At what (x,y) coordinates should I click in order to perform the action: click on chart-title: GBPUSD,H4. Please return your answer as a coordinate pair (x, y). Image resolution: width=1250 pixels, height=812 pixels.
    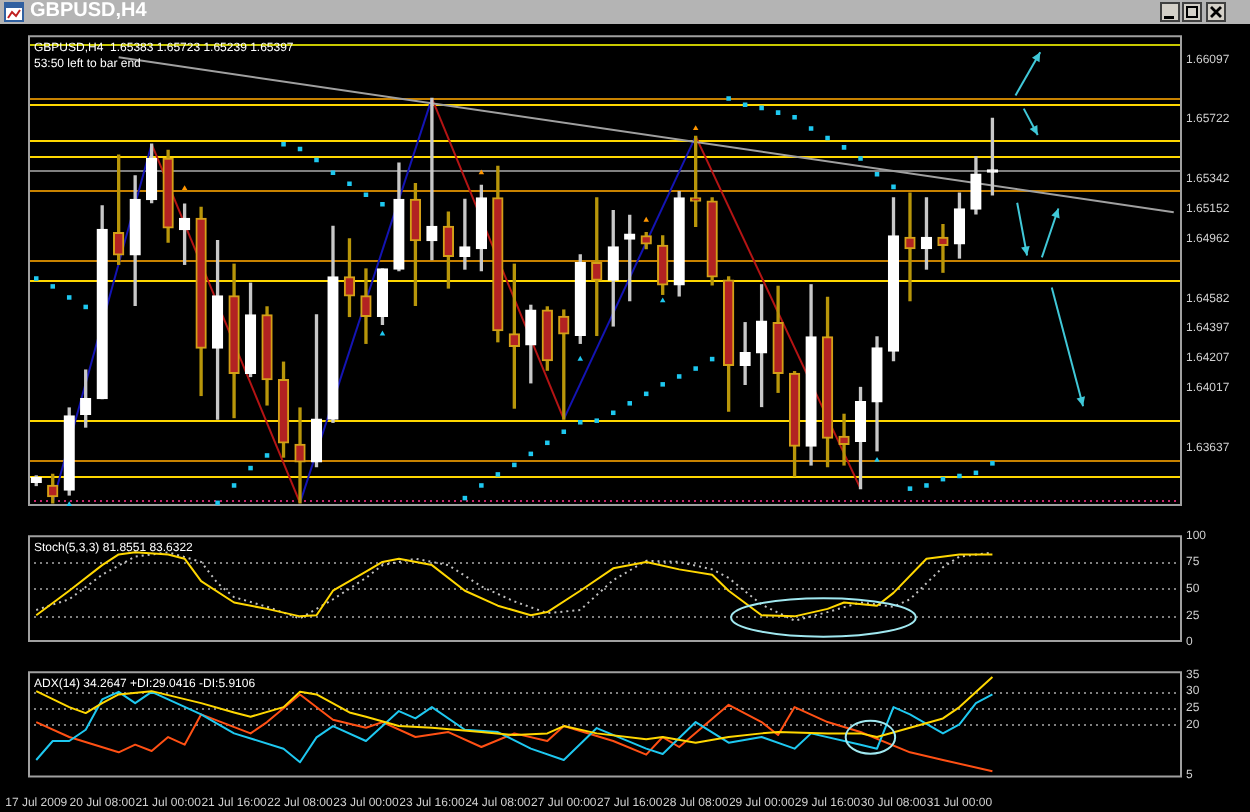
    Looking at the image, I should click on (88, 12).